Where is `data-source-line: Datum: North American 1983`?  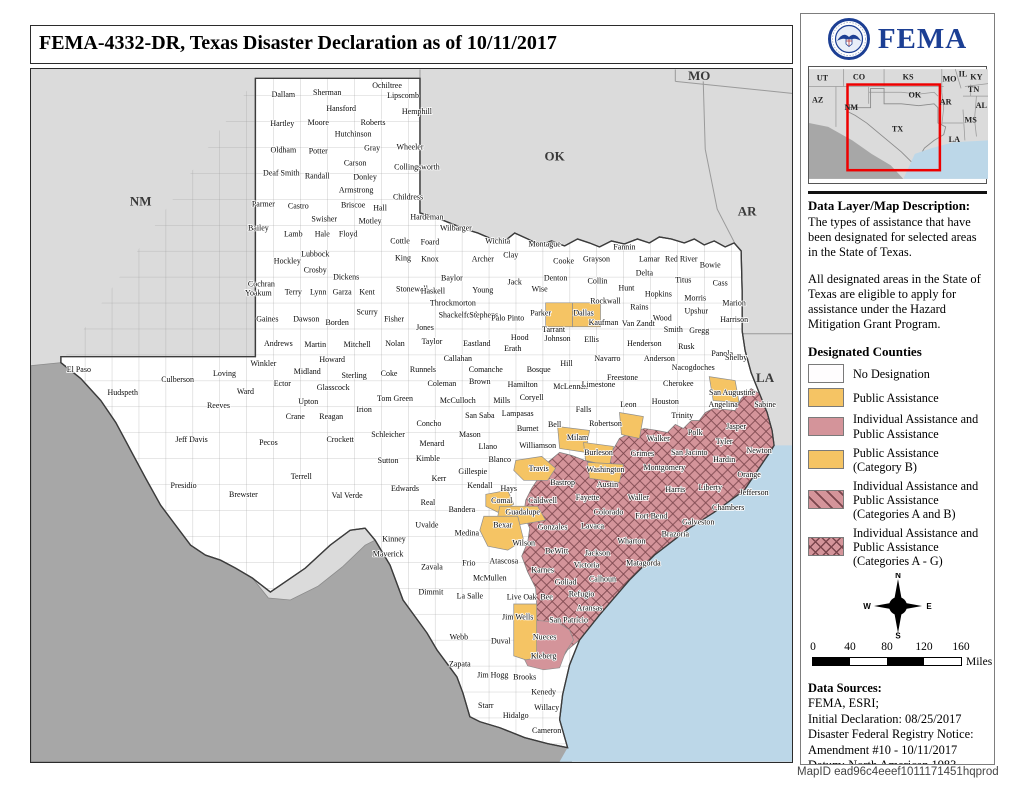 data-source-line: Datum: North American 1983 is located at coordinates (897, 761).